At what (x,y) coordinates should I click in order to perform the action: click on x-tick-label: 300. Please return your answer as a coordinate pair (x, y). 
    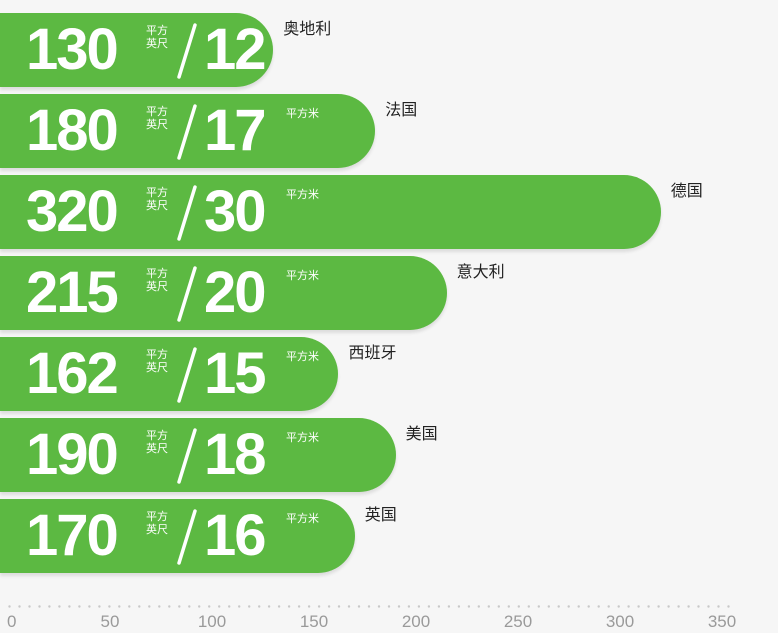
    Looking at the image, I should click on (620, 621).